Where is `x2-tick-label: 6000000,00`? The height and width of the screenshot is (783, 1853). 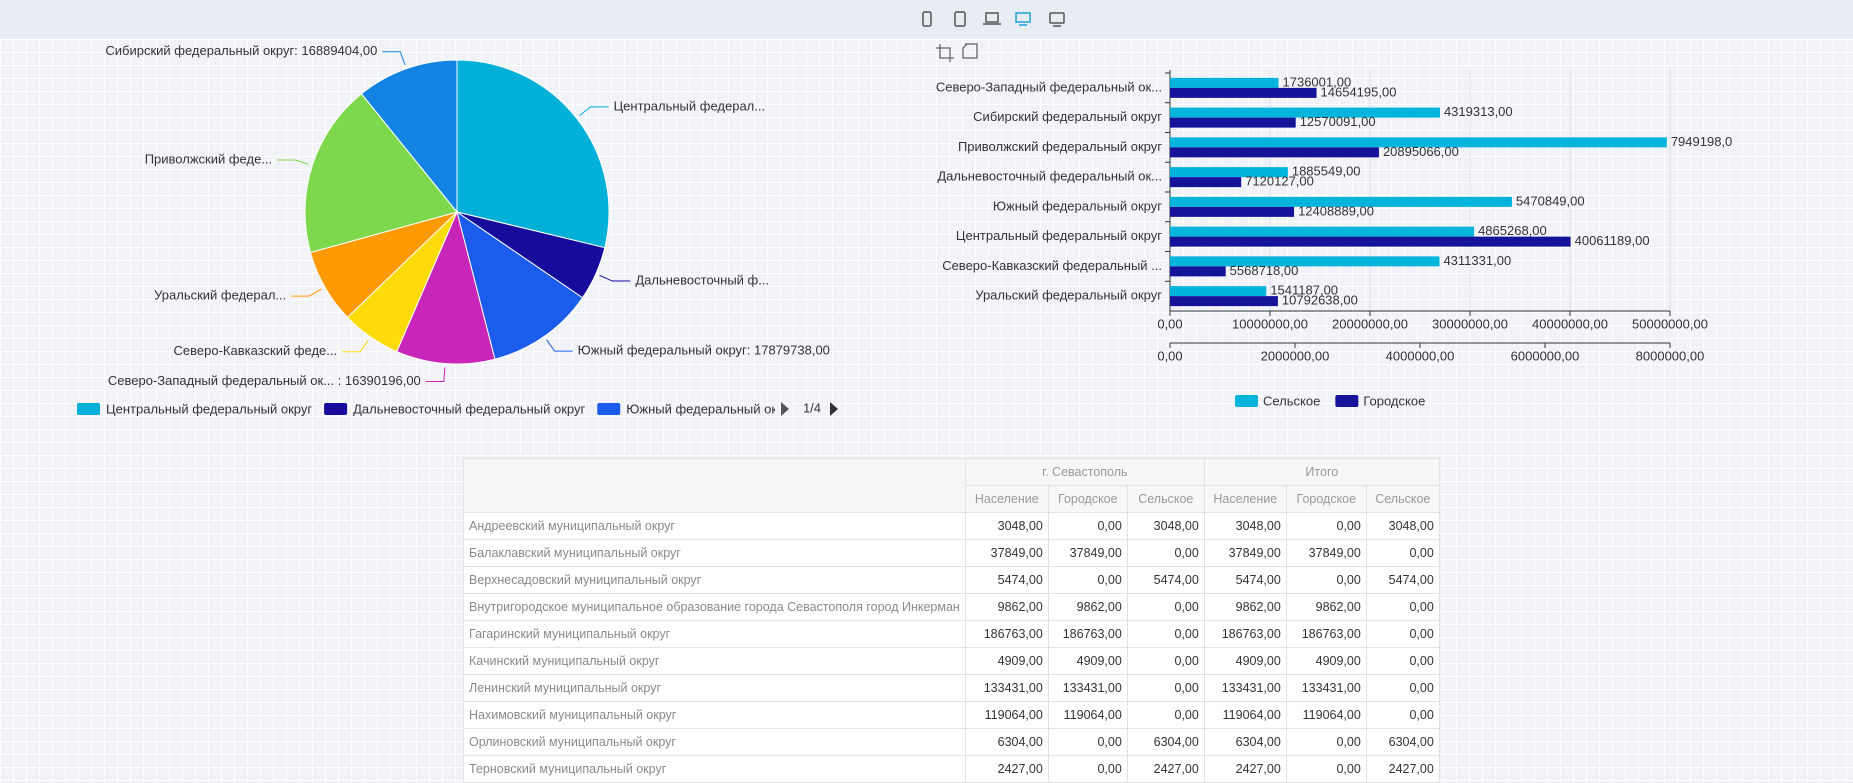 x2-tick-label: 6000000,00 is located at coordinates (1545, 355).